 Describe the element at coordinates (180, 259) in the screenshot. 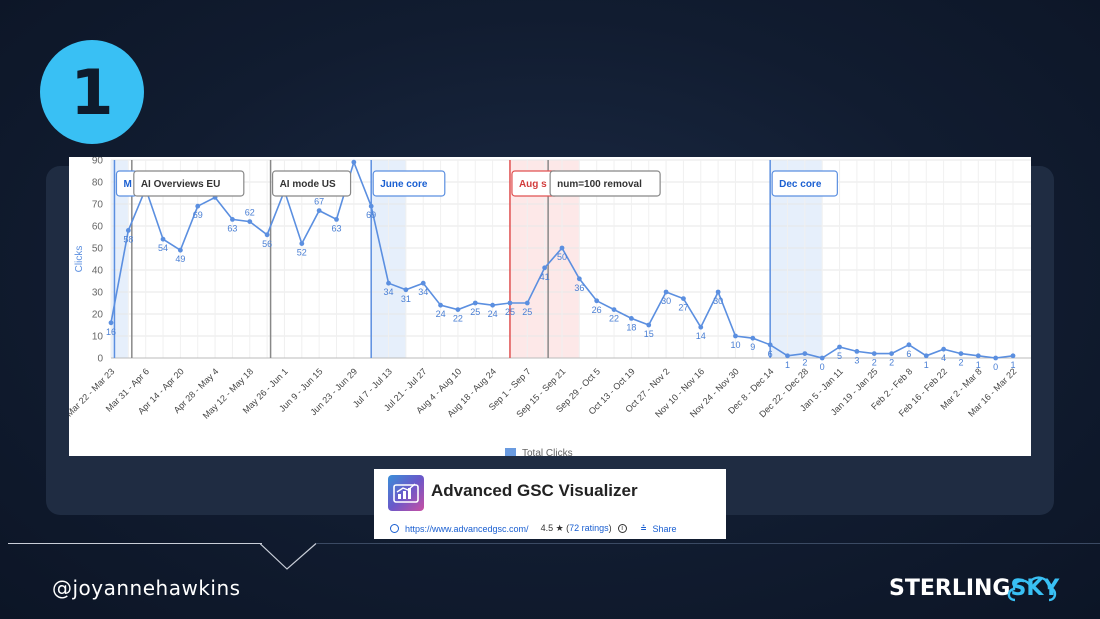

I see `data-label: 49` at that location.